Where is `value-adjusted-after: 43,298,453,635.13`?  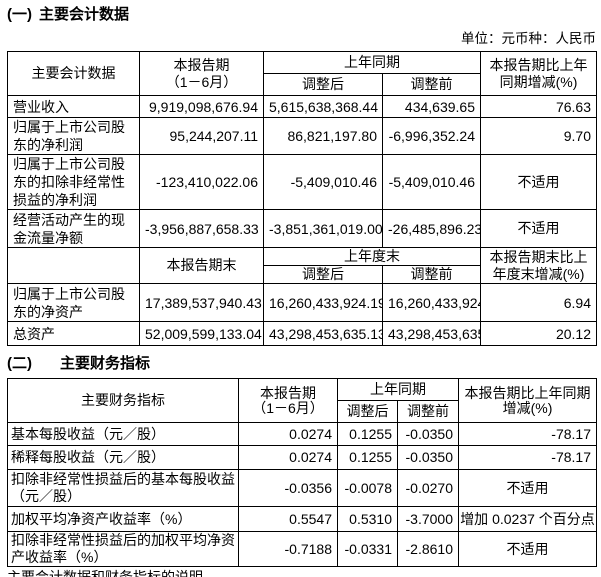 value-adjusted-after: 43,298,453,635.13 is located at coordinates (323, 333).